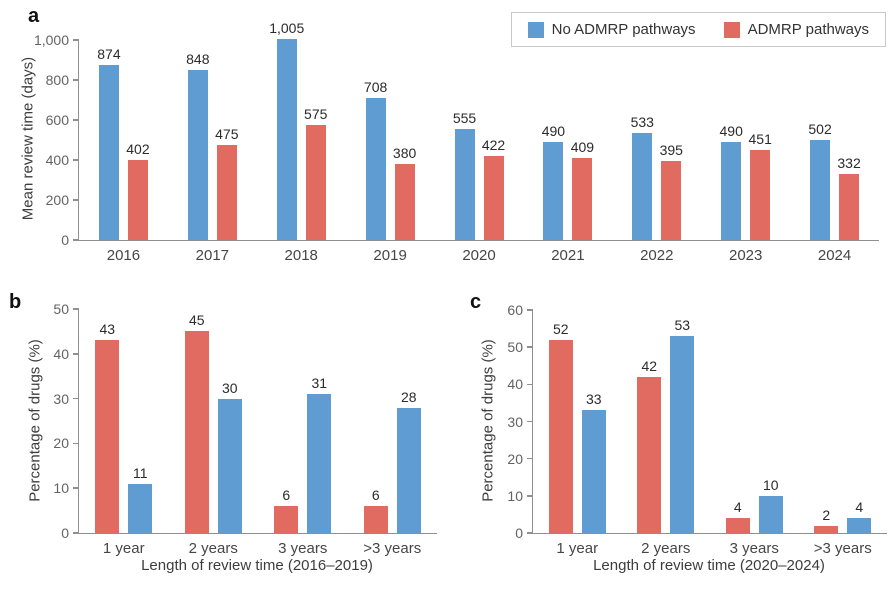 The height and width of the screenshot is (591, 895). Describe the element at coordinates (760, 185) in the screenshot. I see `bar-admrp-pathways-2023: 451` at that location.